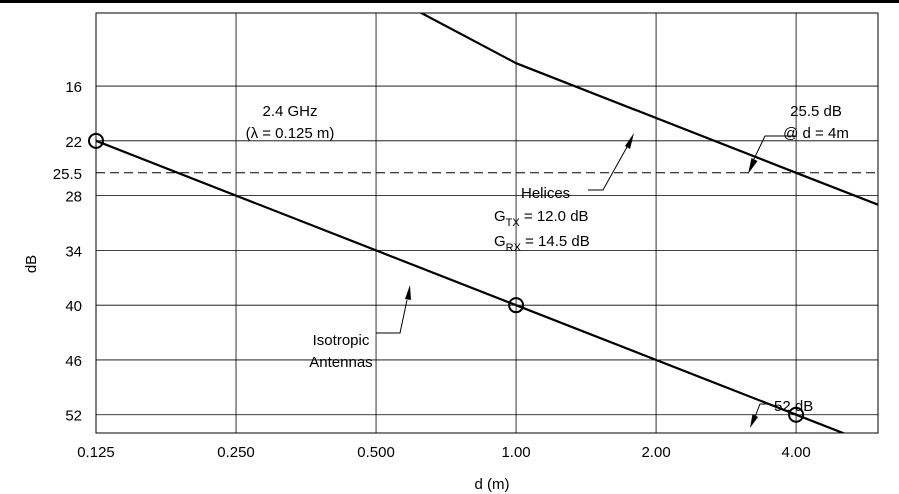 The width and height of the screenshot is (899, 494). I want to click on y-tick-label: 16, so click(73, 87).